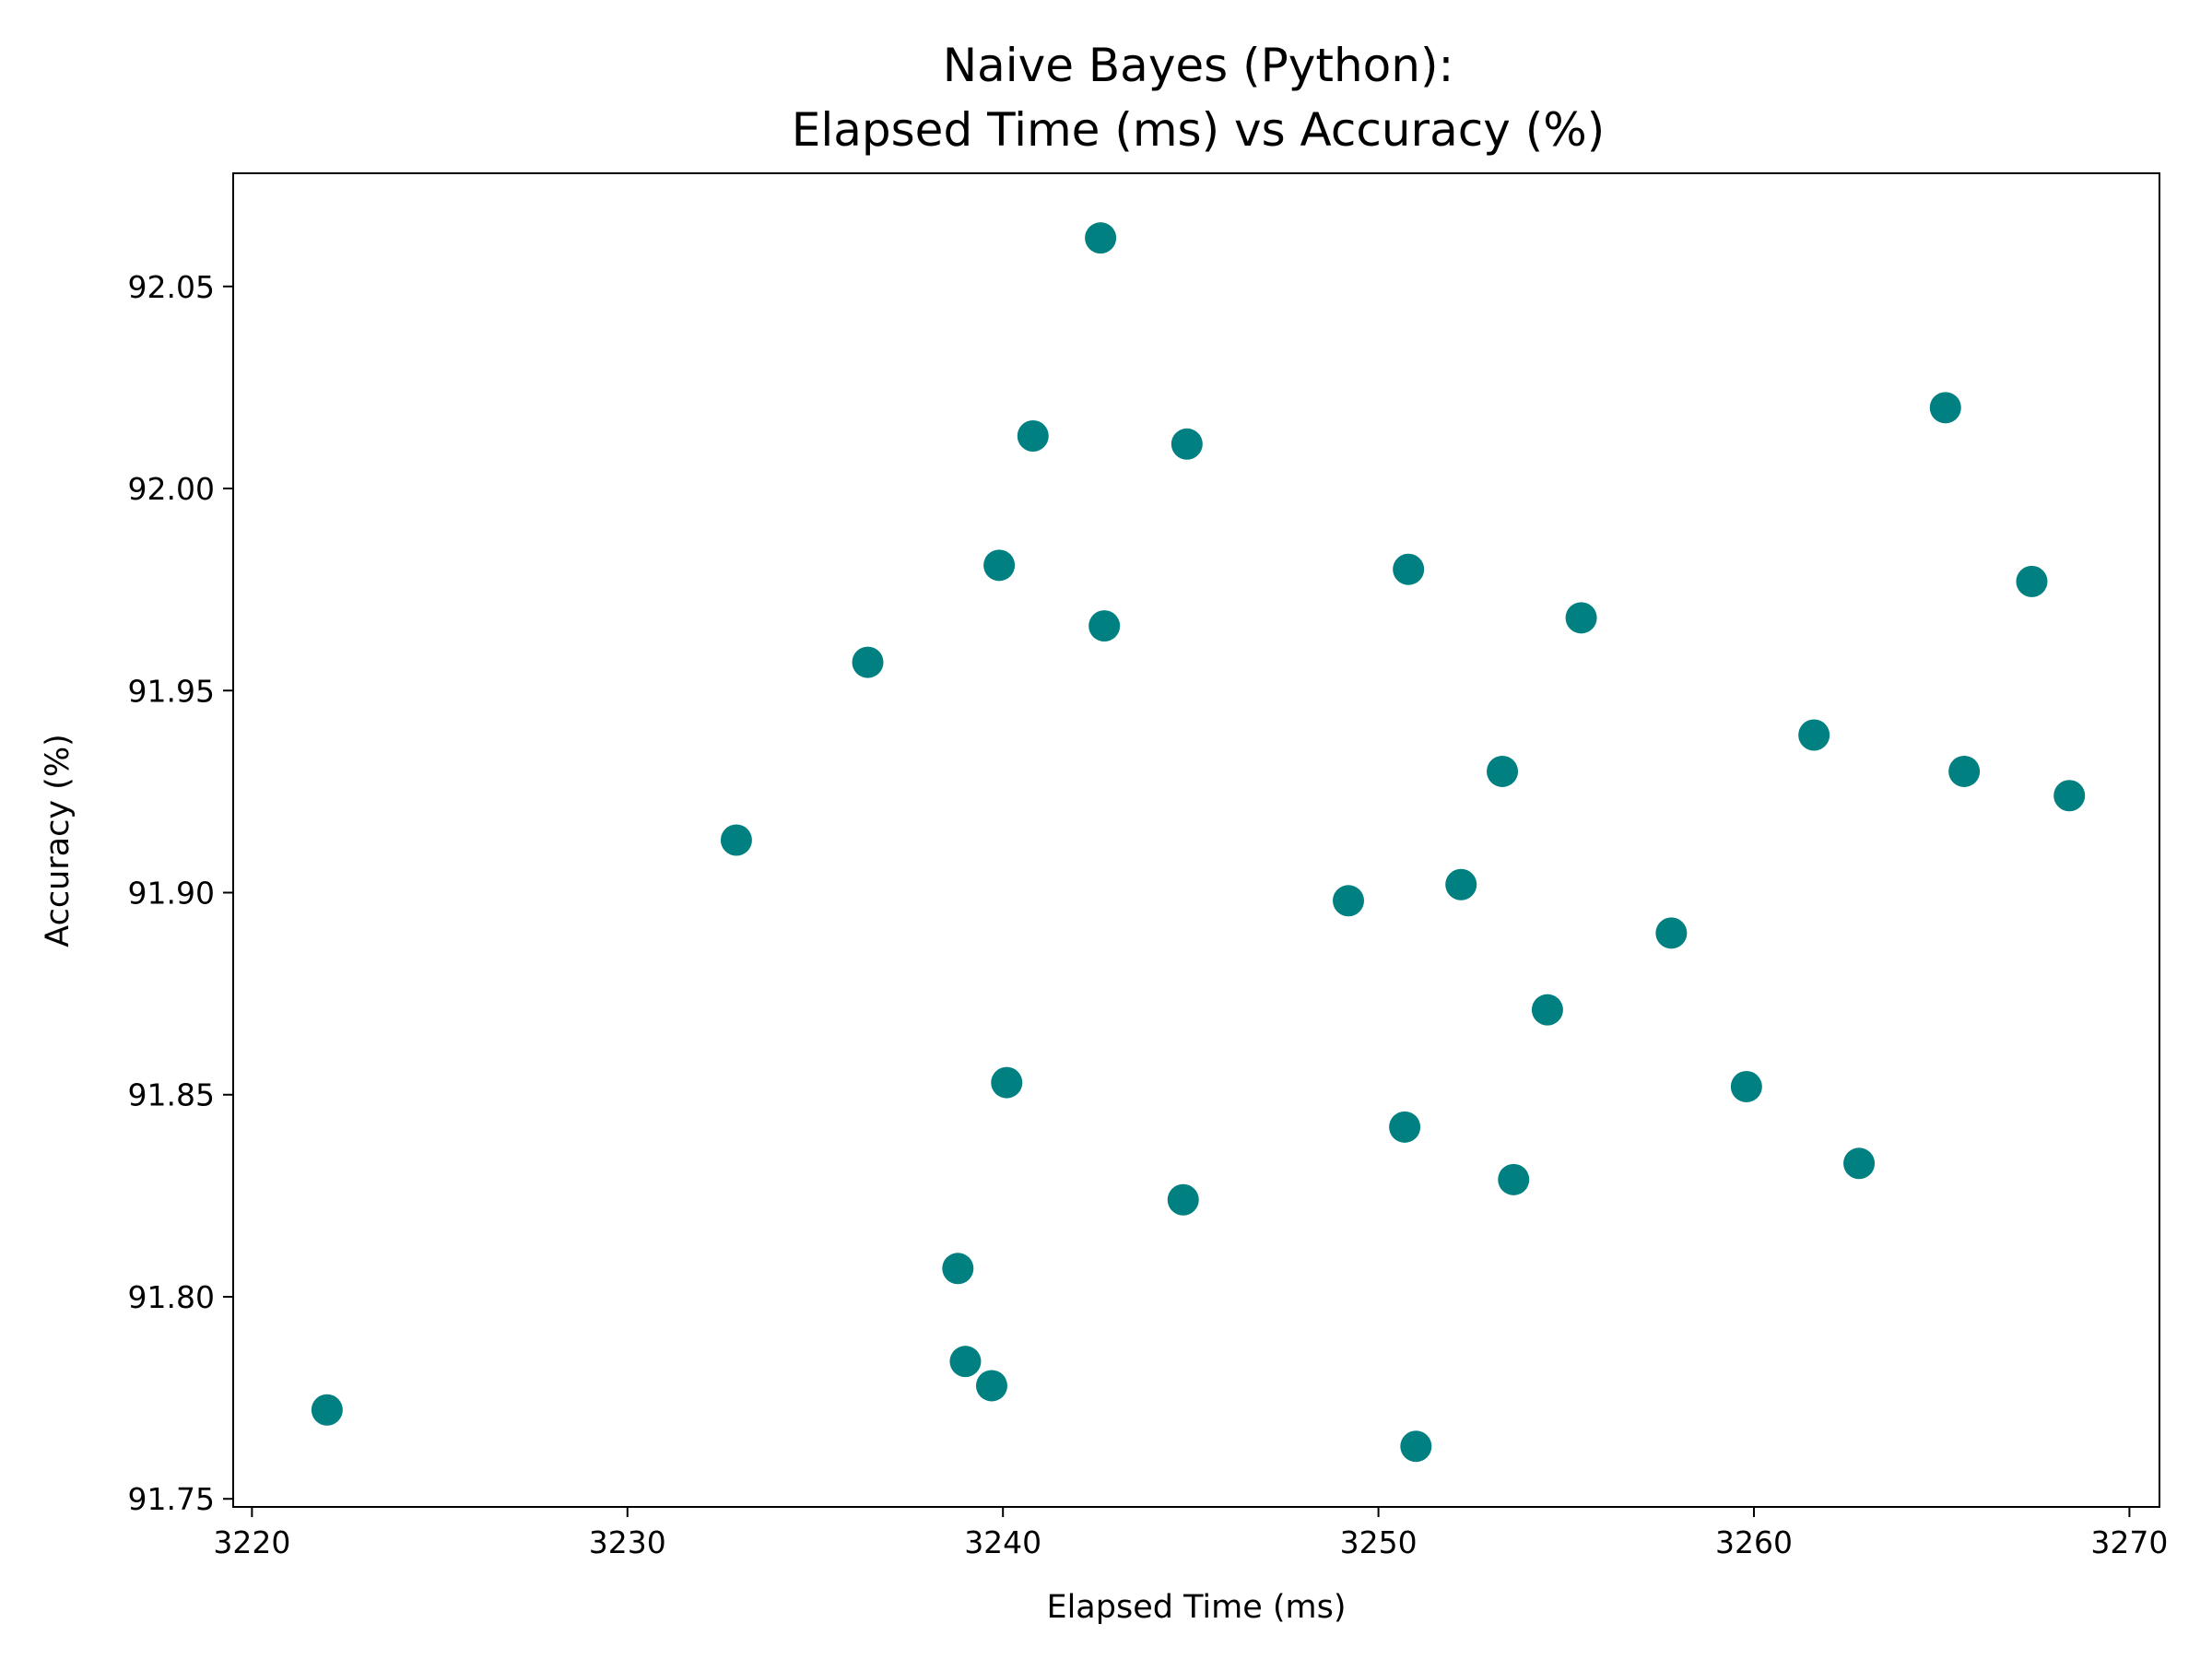 The height and width of the screenshot is (1659, 2212). I want to click on y-tick-label: 91.95, so click(171, 691).